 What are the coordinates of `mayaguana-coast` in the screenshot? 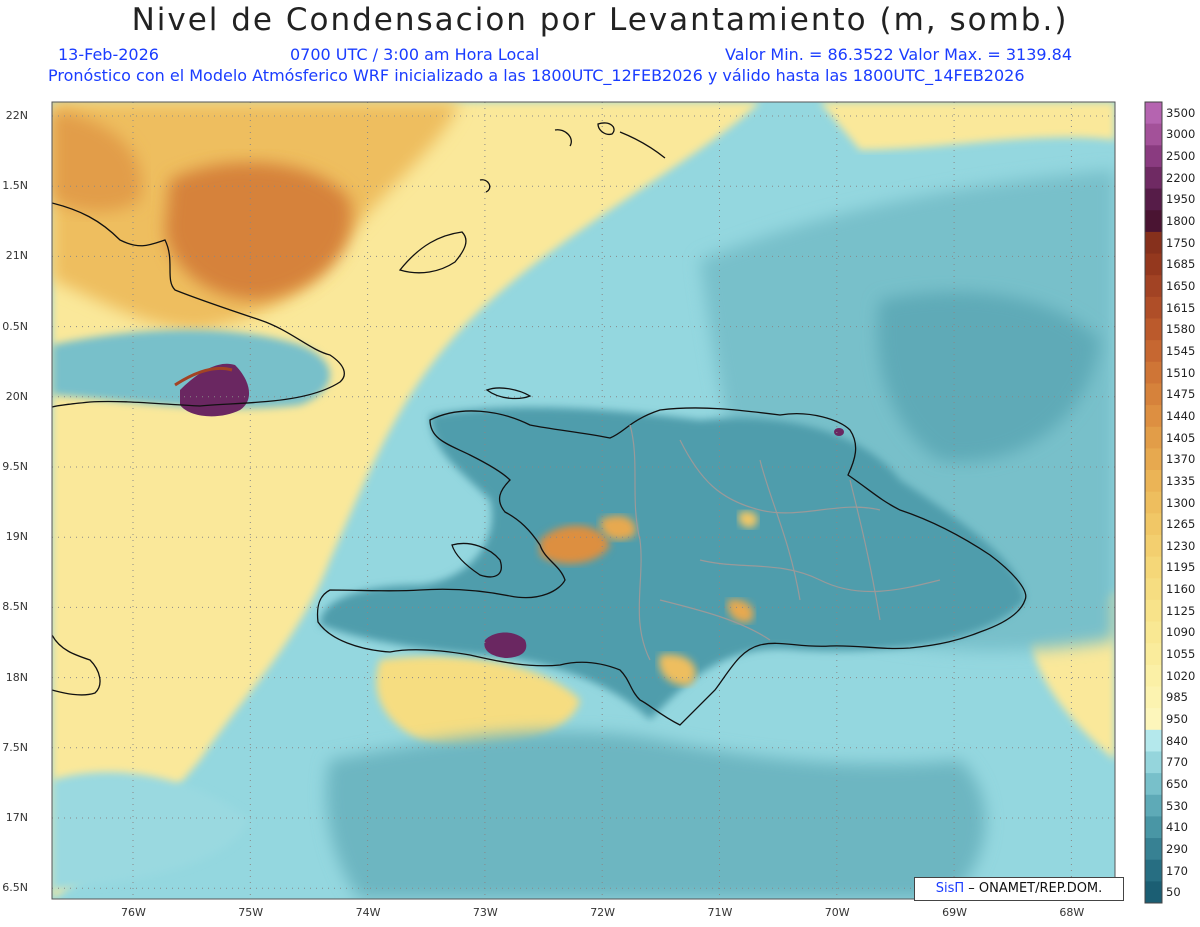 It's located at (485, 186).